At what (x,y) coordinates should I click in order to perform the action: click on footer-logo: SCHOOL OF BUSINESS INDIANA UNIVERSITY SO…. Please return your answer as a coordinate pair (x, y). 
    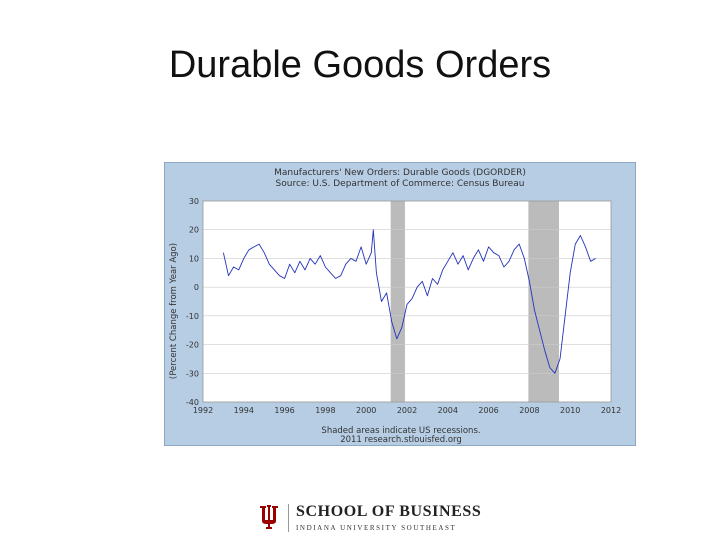
    Looking at the image, I should click on (369, 518).